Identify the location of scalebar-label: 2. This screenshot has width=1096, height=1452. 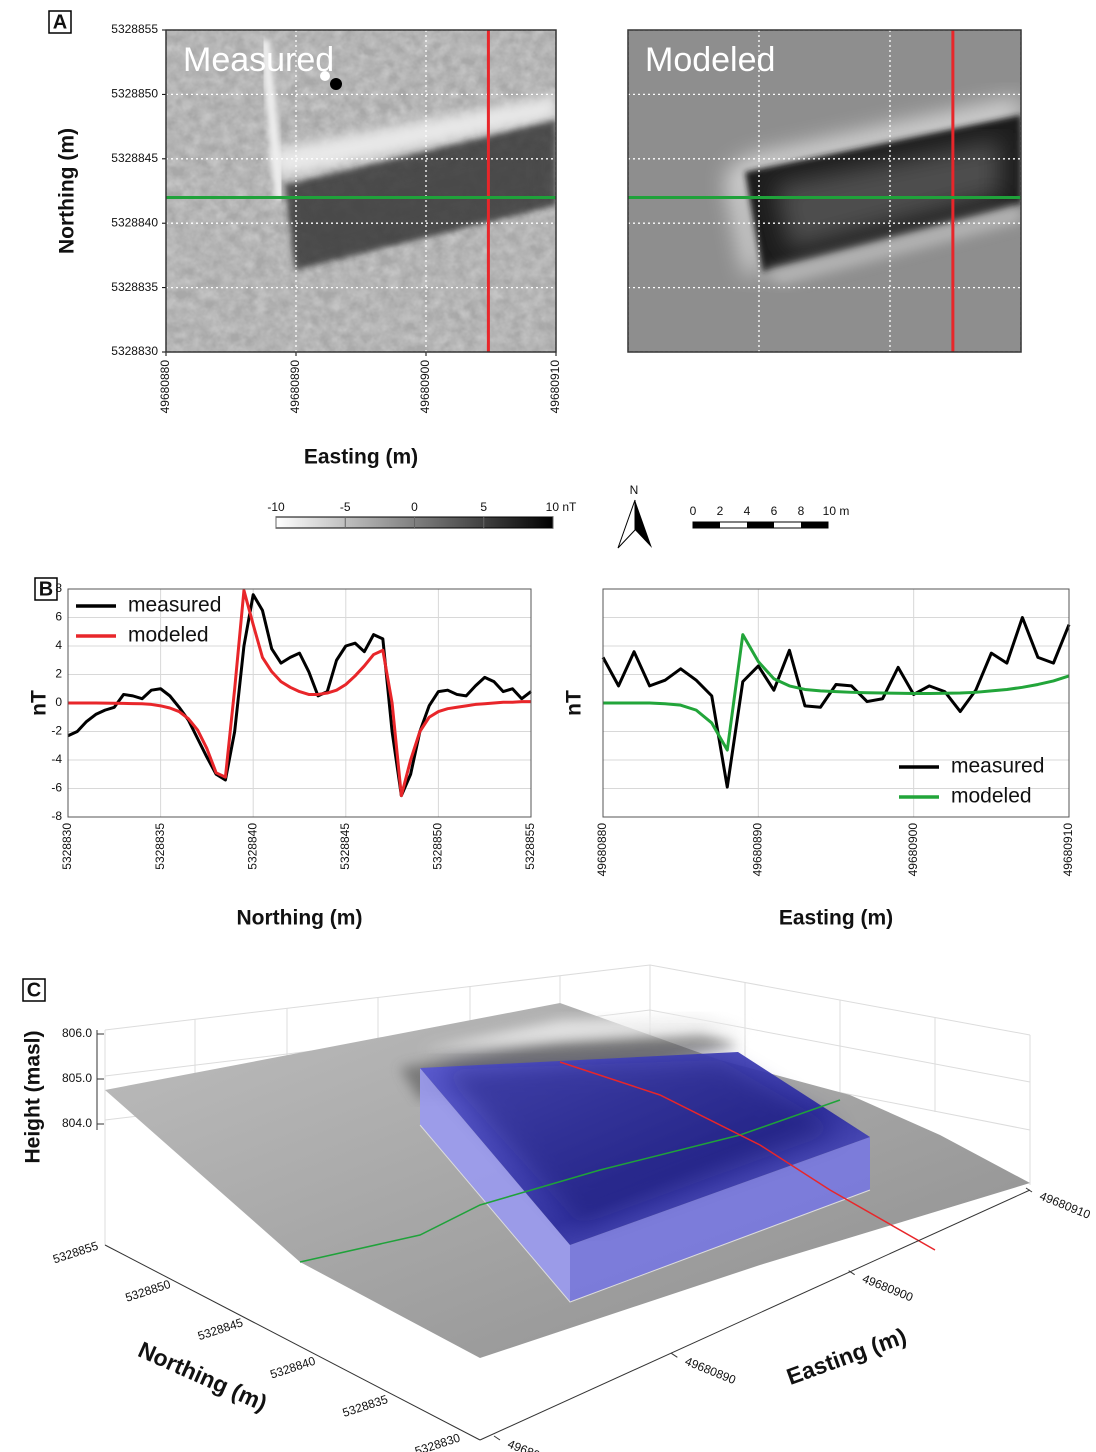
(720, 511).